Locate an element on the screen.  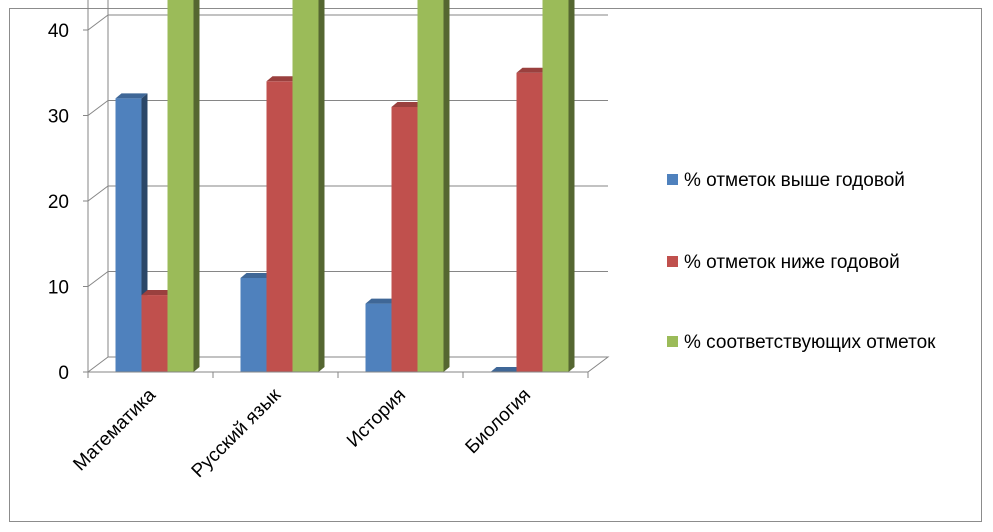
y-tick-label: 20 is located at coordinates (58, 202).